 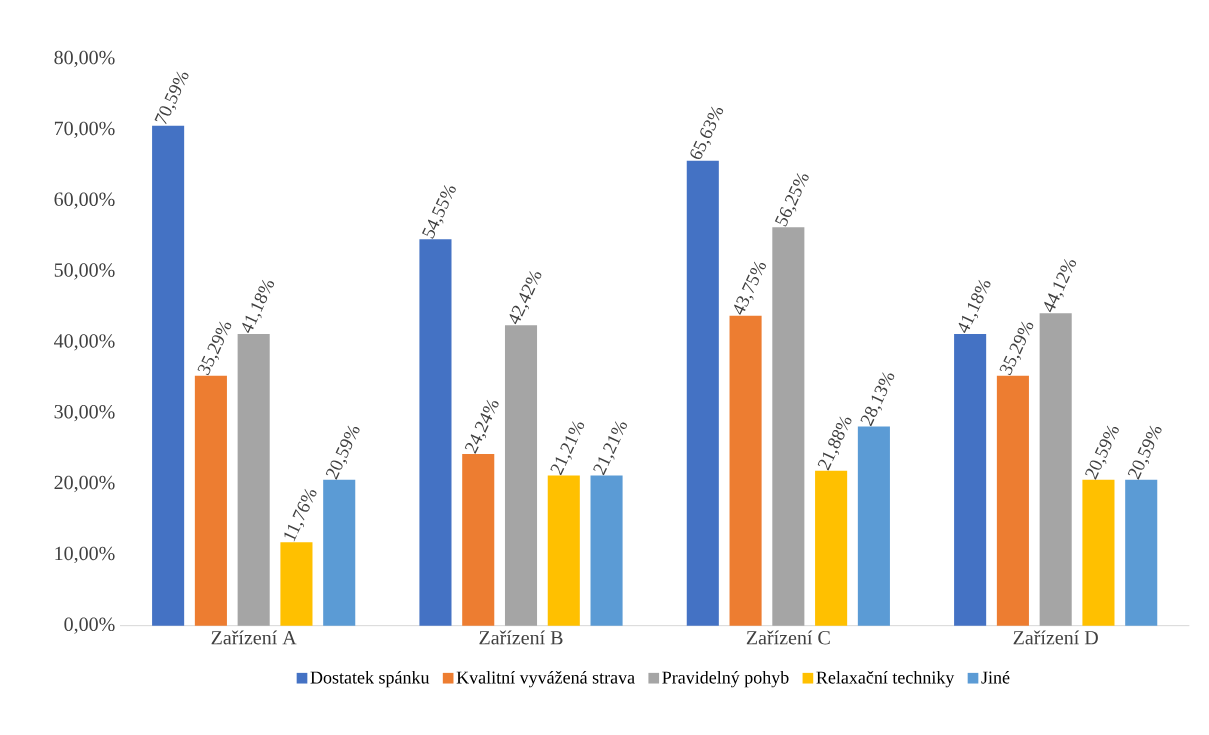 What do you see at coordinates (788, 637) in the screenshot?
I see `x-tick-label: Zařízení C` at bounding box center [788, 637].